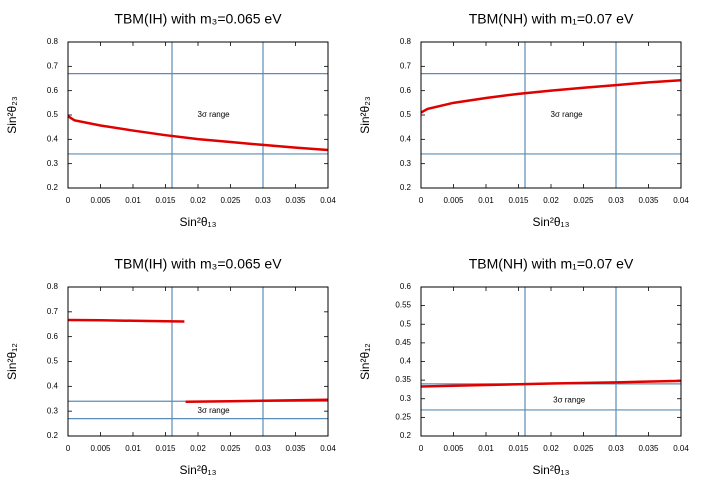  What do you see at coordinates (403, 416) in the screenshot?
I see `y-tick-label: 0.25` at bounding box center [403, 416].